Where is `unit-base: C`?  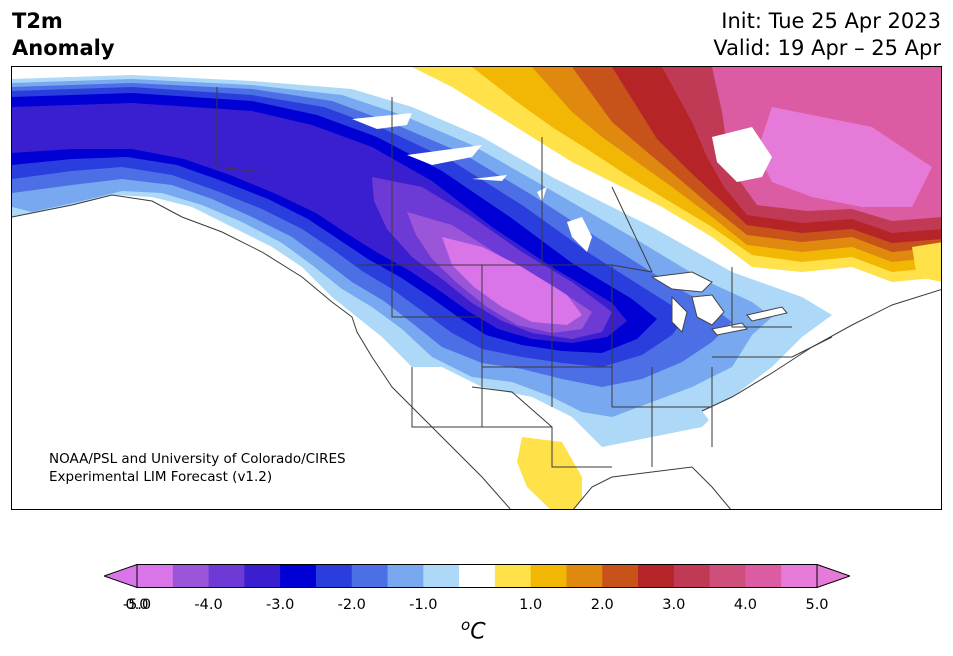 unit-base: C is located at coordinates (478, 632).